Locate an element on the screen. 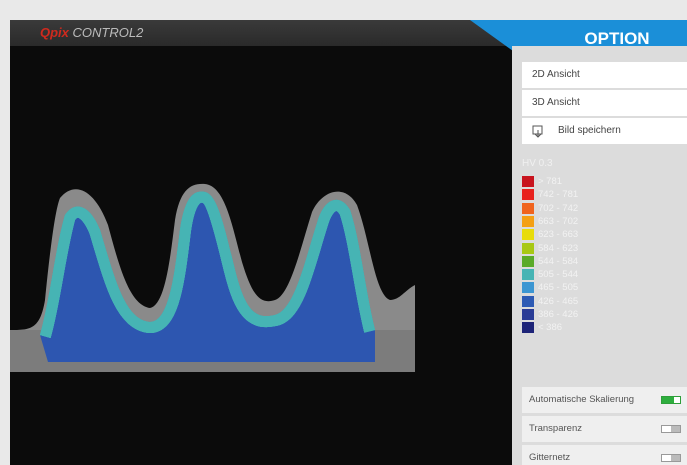  logo: Qpix CONTROL2 is located at coordinates (91, 32).